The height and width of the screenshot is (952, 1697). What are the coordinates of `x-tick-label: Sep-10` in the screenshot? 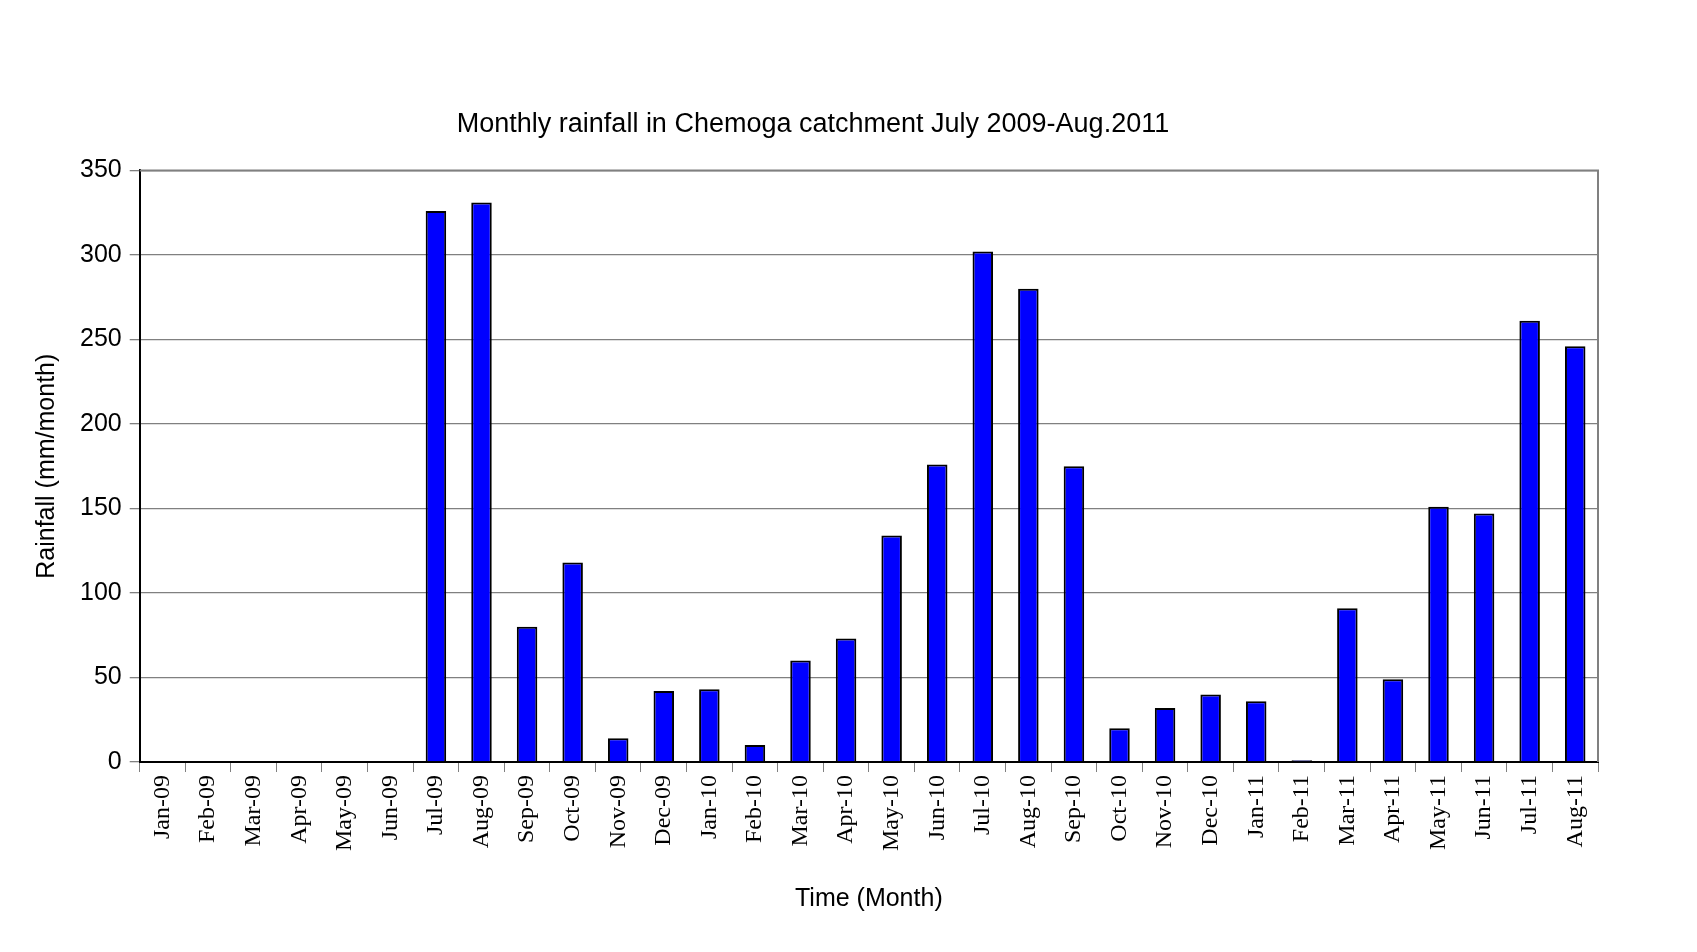 It's located at (1072, 809).